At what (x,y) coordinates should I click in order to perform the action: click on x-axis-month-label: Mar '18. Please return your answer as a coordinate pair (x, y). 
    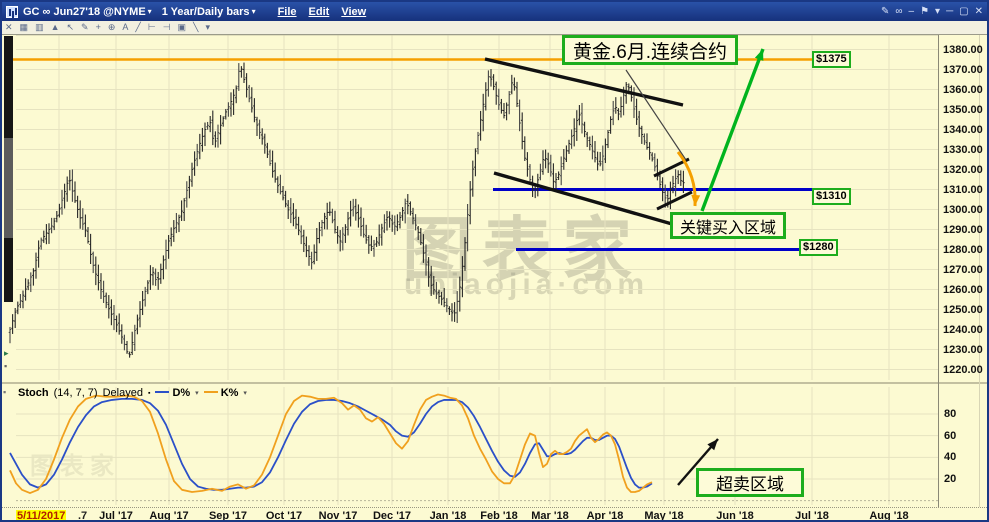
    Looking at the image, I should click on (550, 516).